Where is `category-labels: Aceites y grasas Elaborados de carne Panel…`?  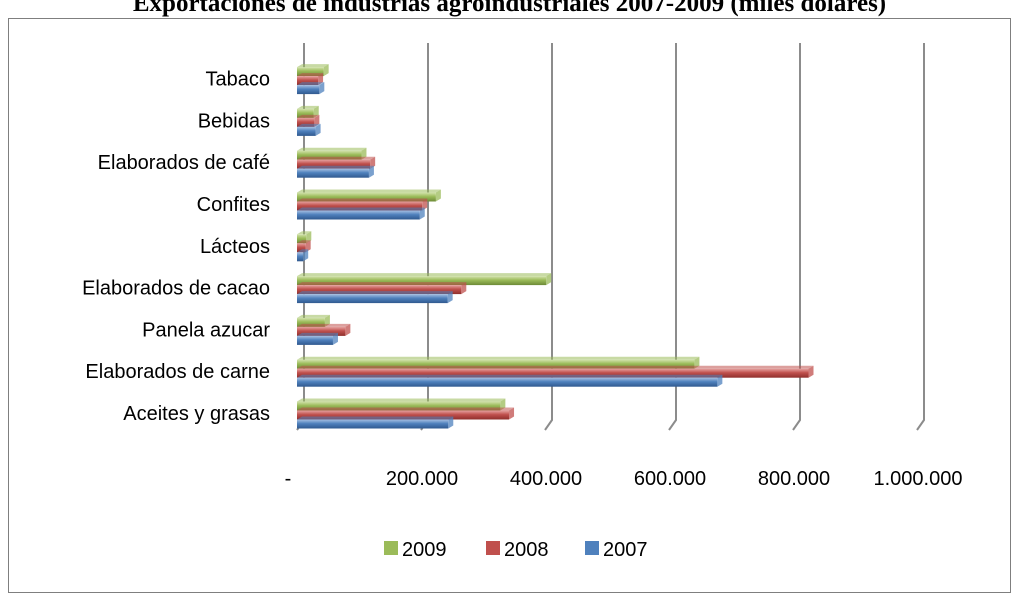
category-labels: Aceites y grasas Elaborados de carne Panel… is located at coordinates (176, 247).